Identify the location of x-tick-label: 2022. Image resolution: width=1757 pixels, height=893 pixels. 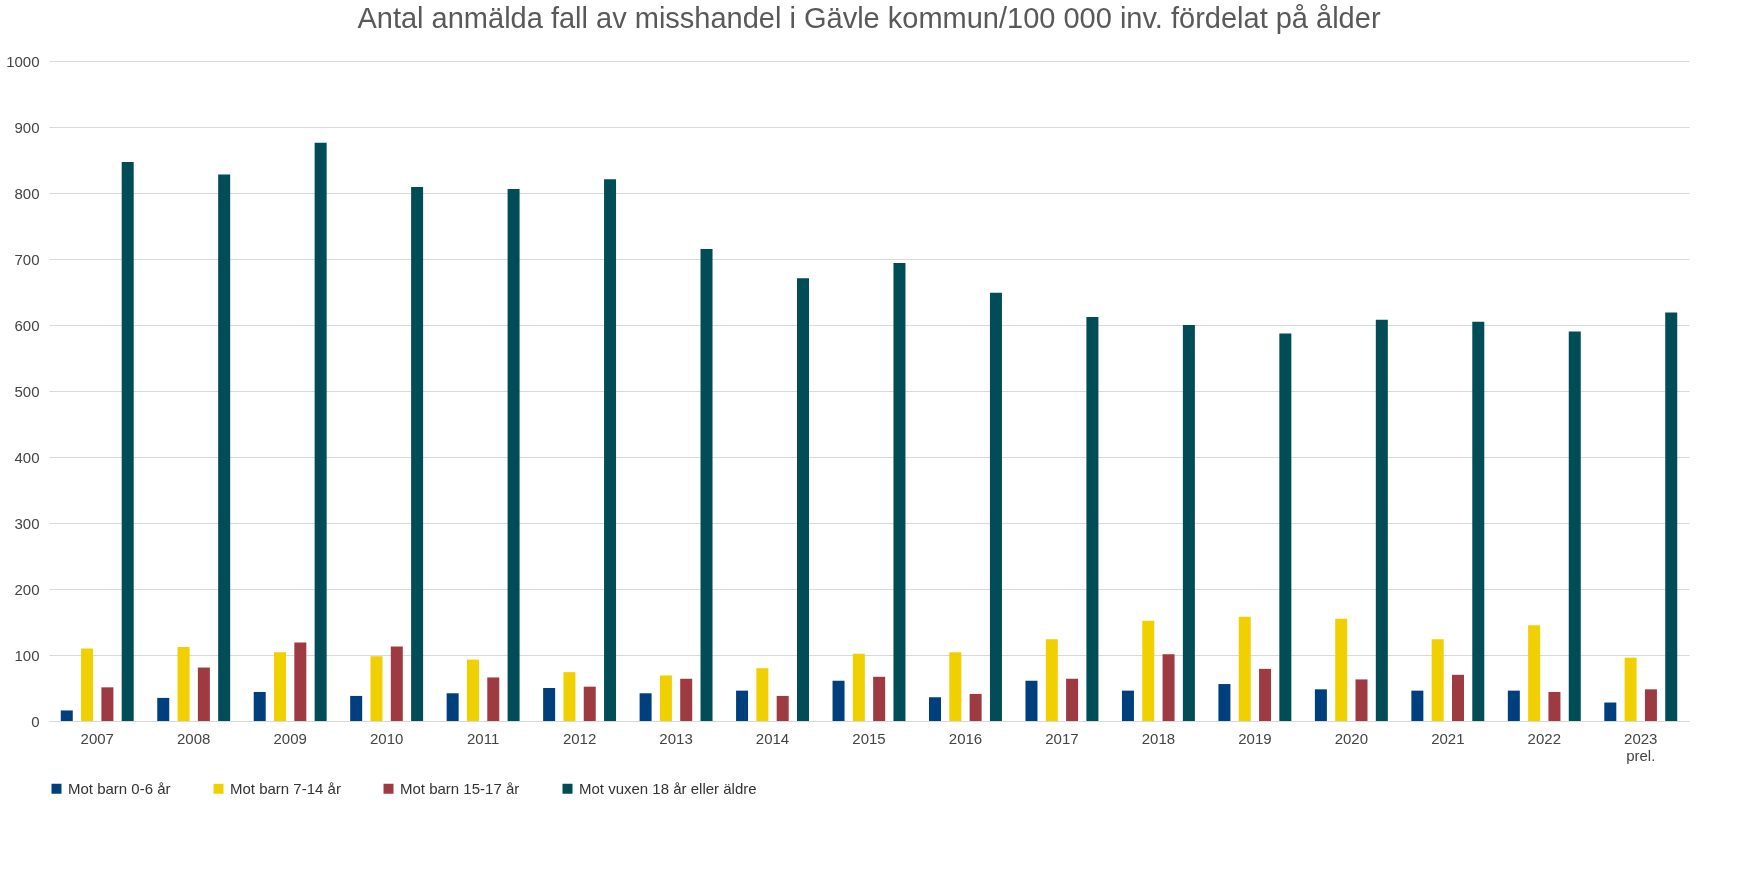
(1544, 738).